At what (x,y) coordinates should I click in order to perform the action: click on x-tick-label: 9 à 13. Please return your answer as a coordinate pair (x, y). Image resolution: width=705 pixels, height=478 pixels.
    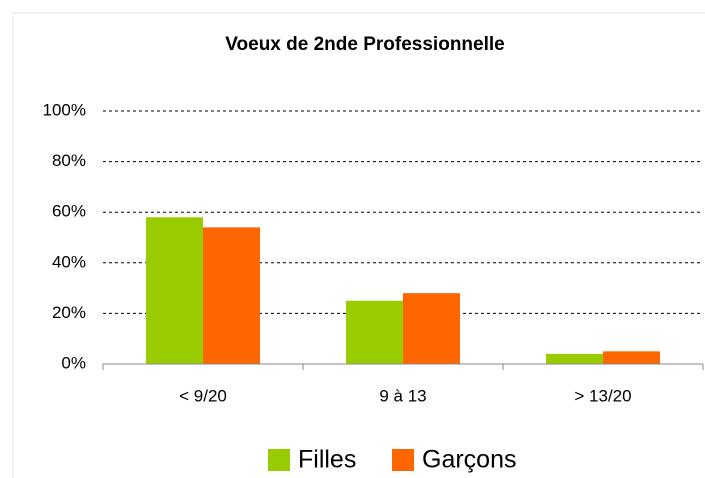
    Looking at the image, I should click on (402, 395).